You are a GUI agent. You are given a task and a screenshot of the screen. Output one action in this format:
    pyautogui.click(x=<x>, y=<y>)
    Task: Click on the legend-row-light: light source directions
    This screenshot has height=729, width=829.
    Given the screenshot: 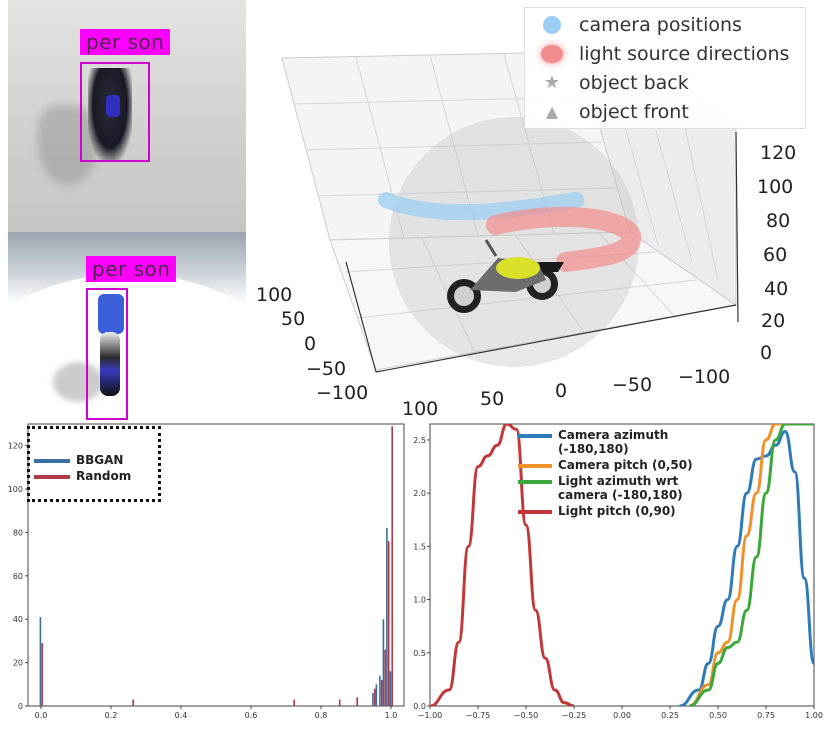 What is the action you would take?
    pyautogui.click(x=665, y=53)
    